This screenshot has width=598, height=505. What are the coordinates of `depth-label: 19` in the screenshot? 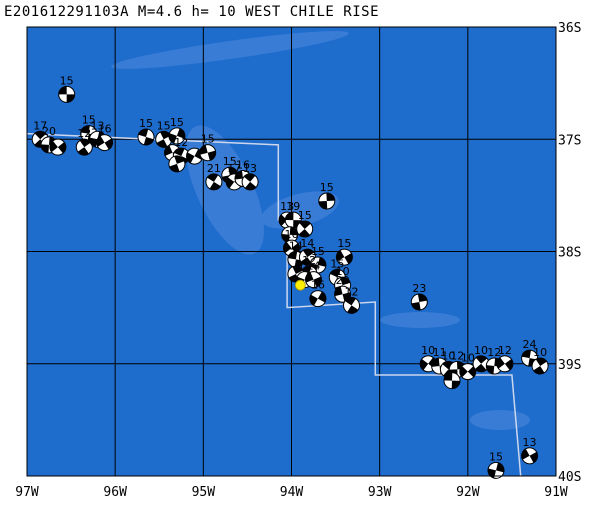 It's located at (293, 206).